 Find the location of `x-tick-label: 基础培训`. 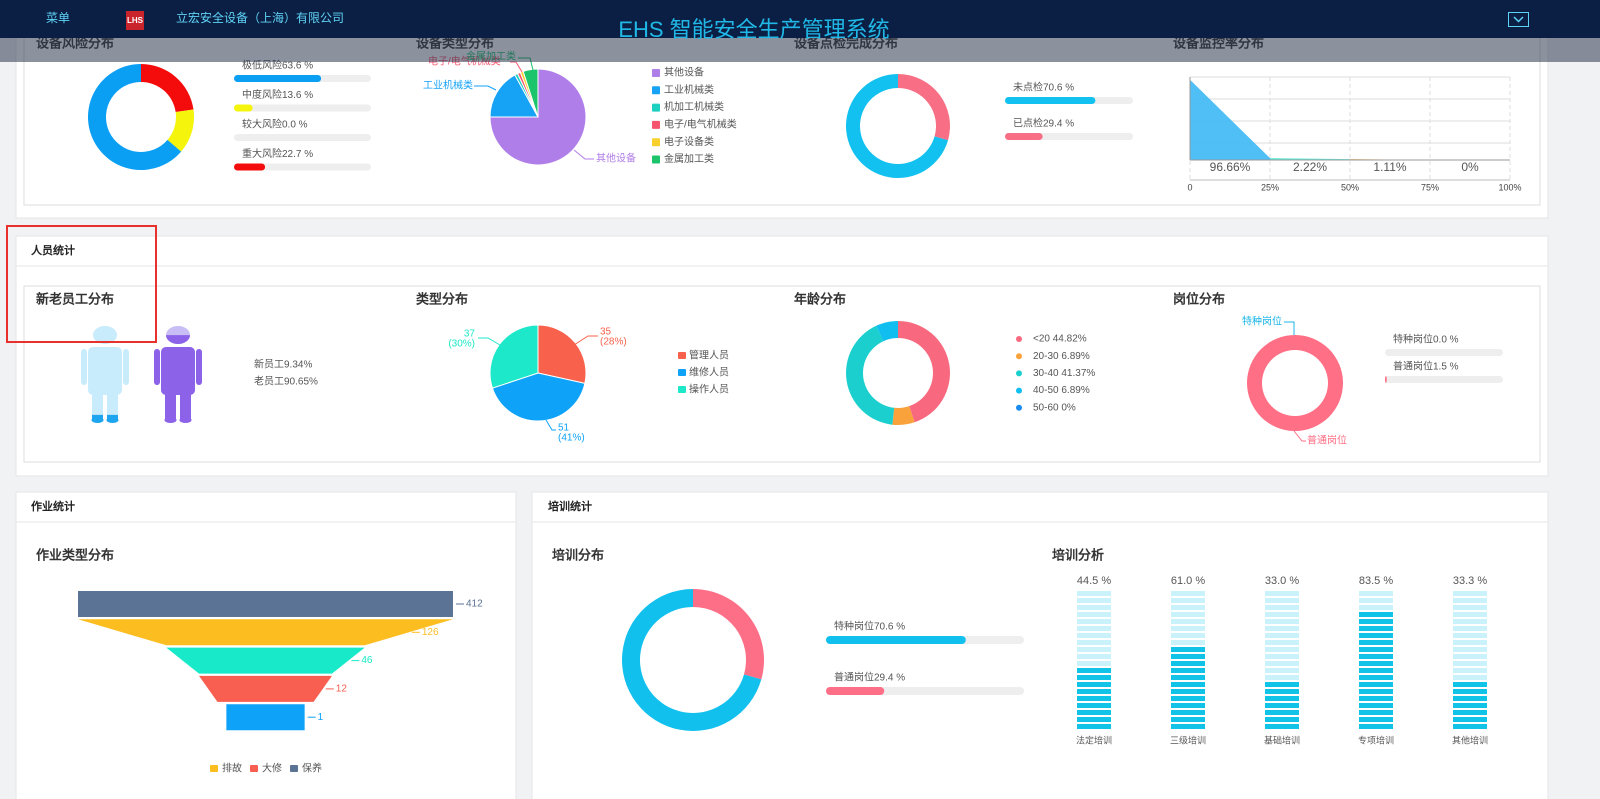

x-tick-label: 基础培训 is located at coordinates (1282, 739).